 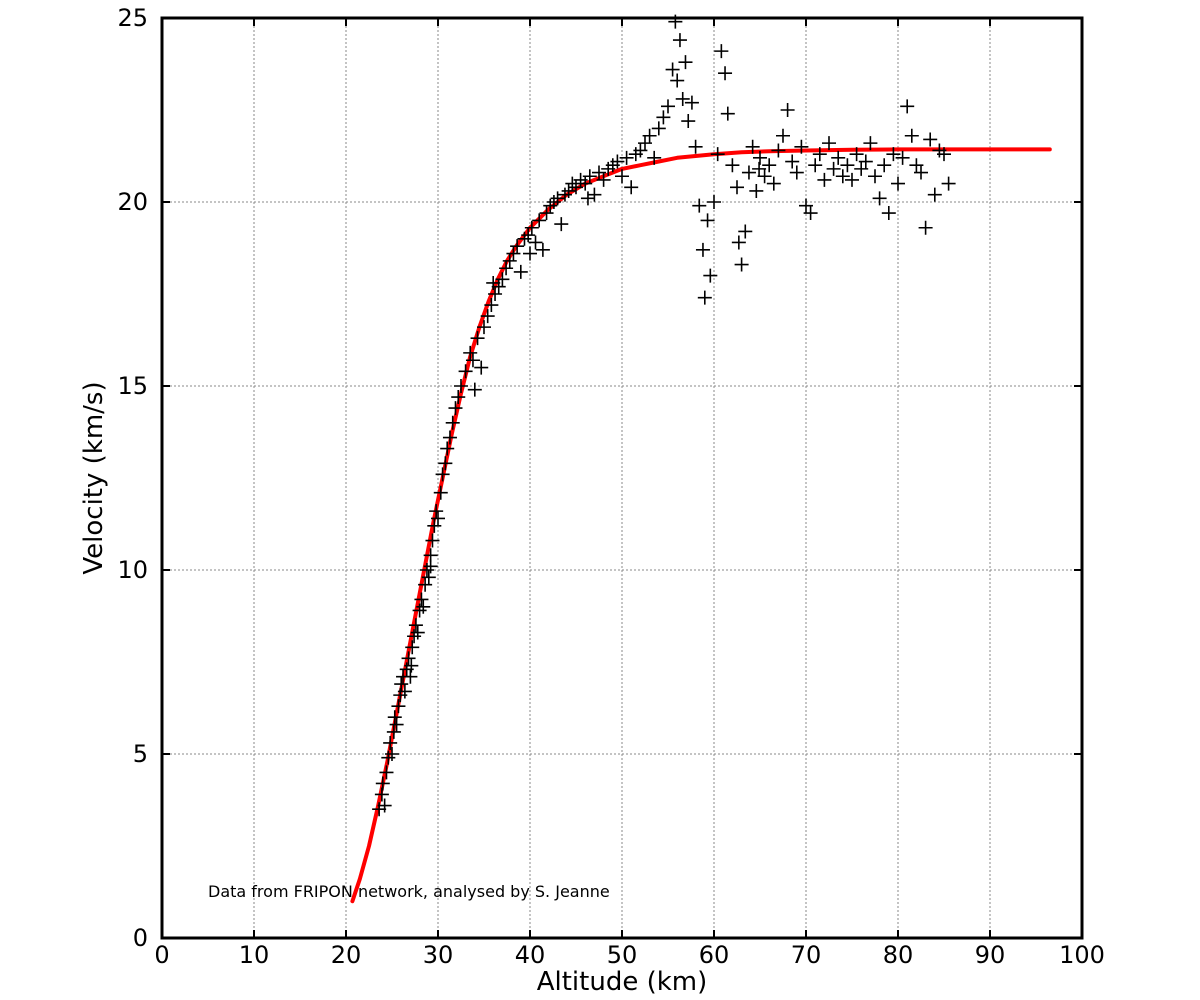 I want to click on x-tick-label: 30, so click(x=438, y=955).